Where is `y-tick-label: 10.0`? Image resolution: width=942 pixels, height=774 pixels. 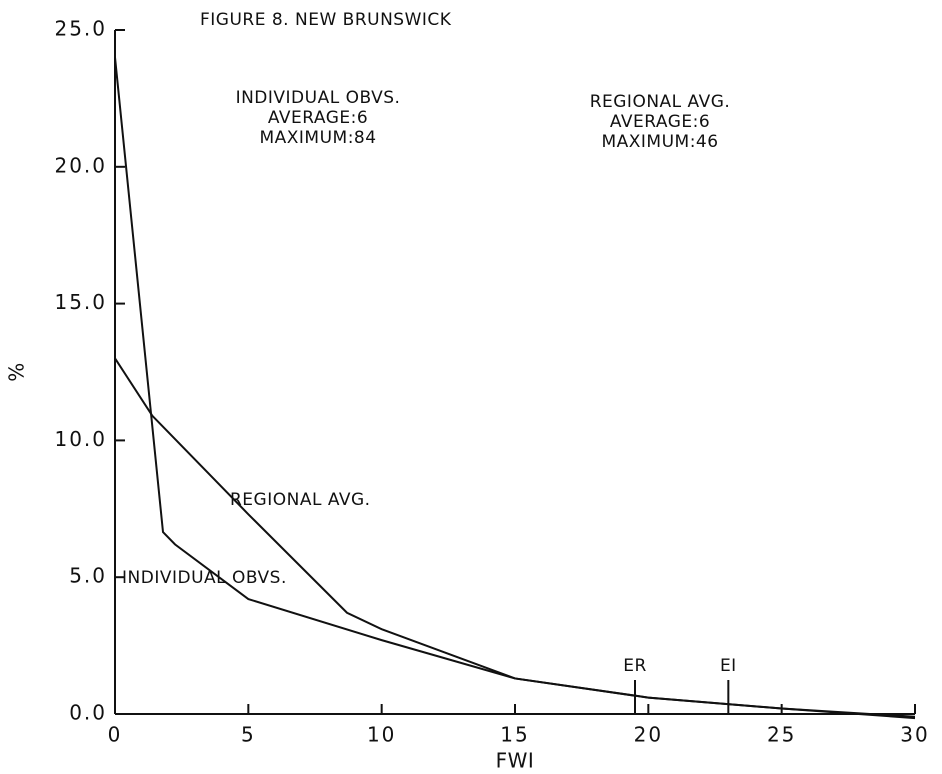 y-tick-label: 10.0 is located at coordinates (80, 439).